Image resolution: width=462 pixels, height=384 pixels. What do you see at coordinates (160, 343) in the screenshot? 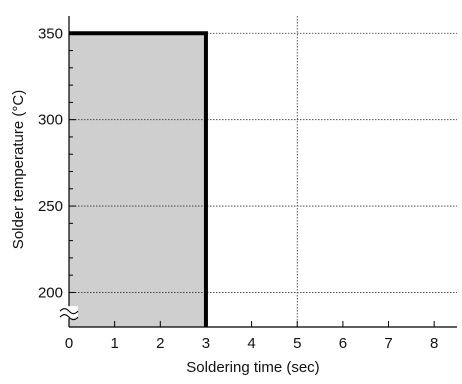
I see `x-tick-label-2: 2` at bounding box center [160, 343].